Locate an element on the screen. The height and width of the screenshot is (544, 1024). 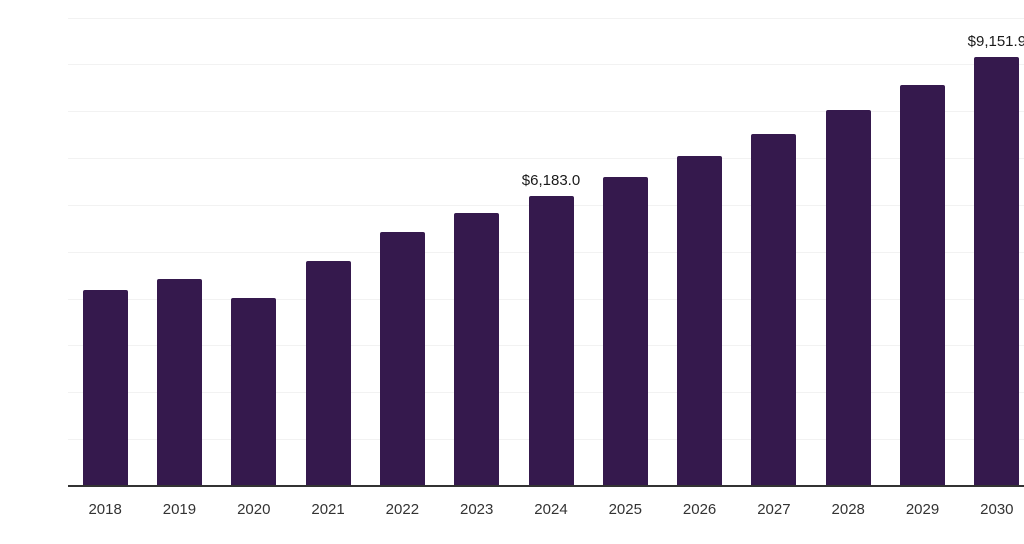
x-tick-label-2021: 2021 is located at coordinates (328, 509).